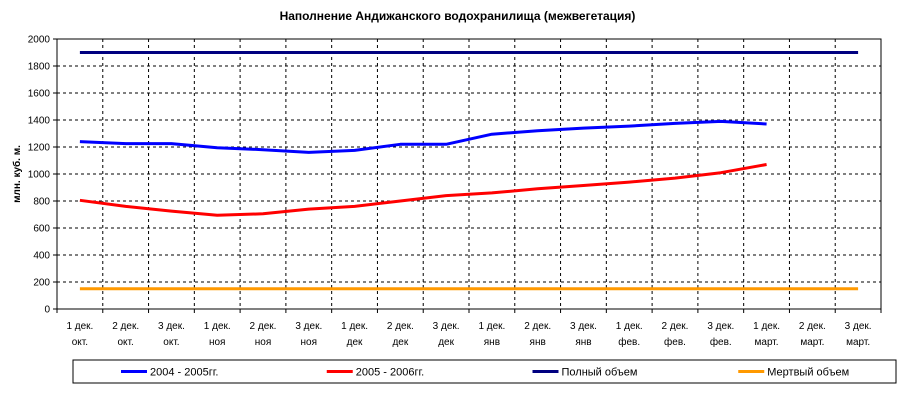  What do you see at coordinates (39, 121) in the screenshot?
I see `y-tick-label: 1400` at bounding box center [39, 121].